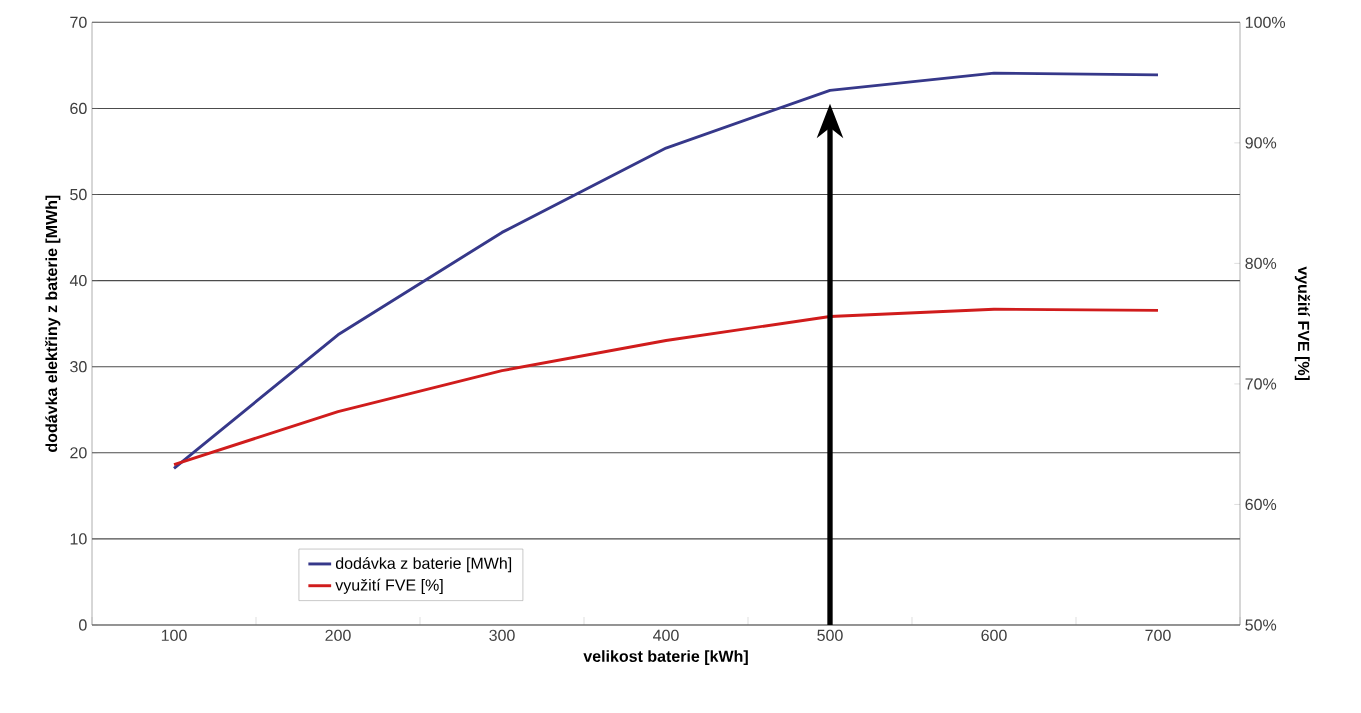 The image size is (1361, 713). Describe the element at coordinates (1158, 635) in the screenshot. I see `x-tick-label: 700` at that location.